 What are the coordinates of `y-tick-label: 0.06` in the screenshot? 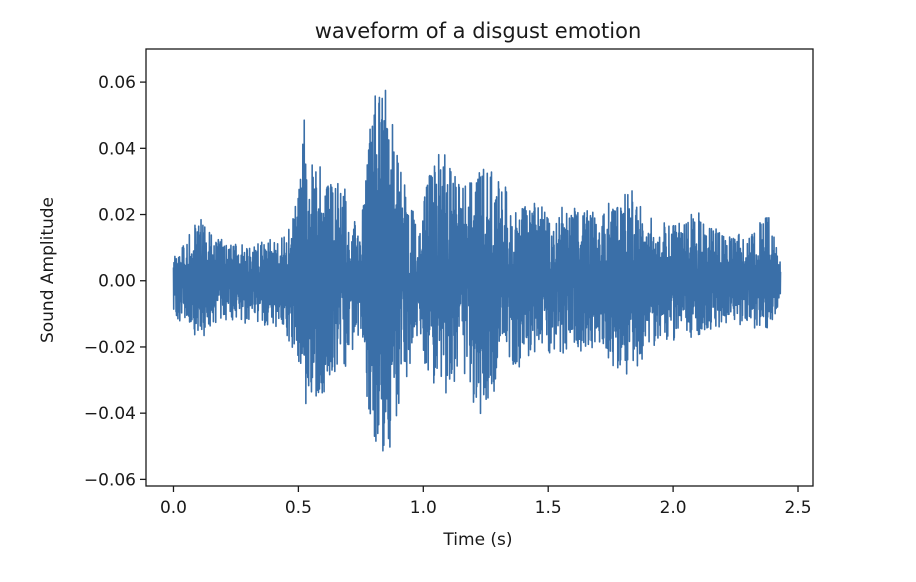 It's located at (117, 83).